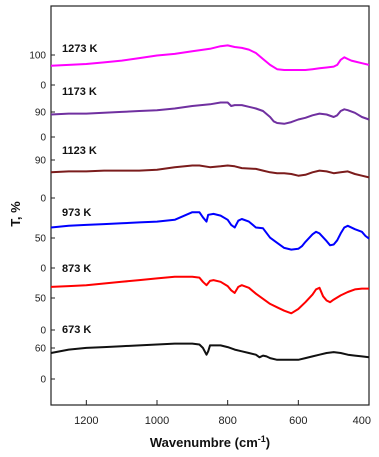  Describe the element at coordinates (43, 86) in the screenshot. I see `y-tick-label-0-1: 0` at that location.